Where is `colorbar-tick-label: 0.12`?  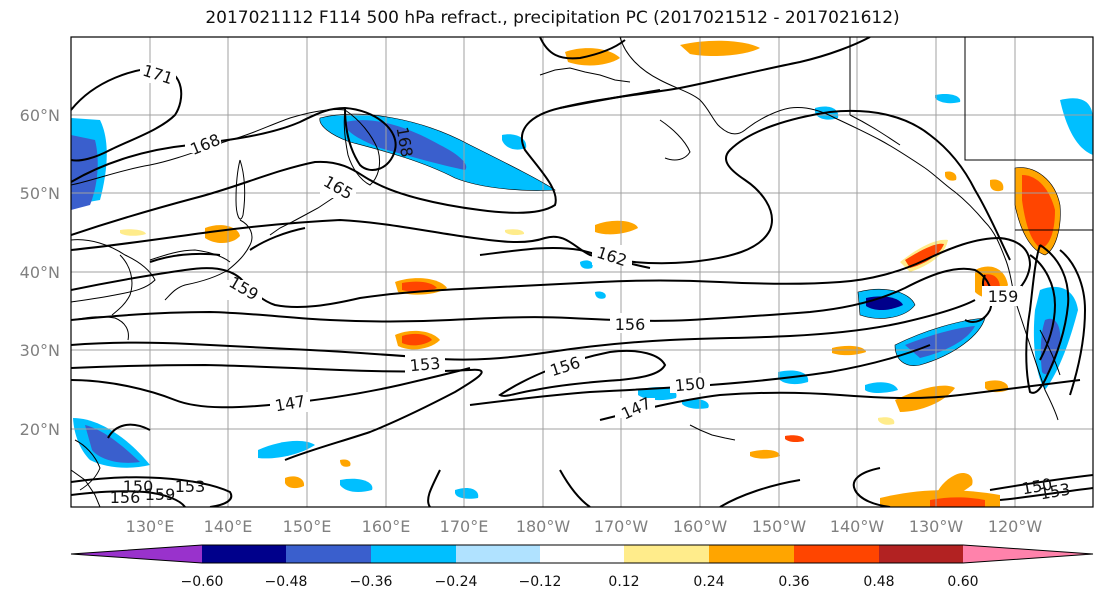
colorbar-tick-label: 0.12 is located at coordinates (623, 582).